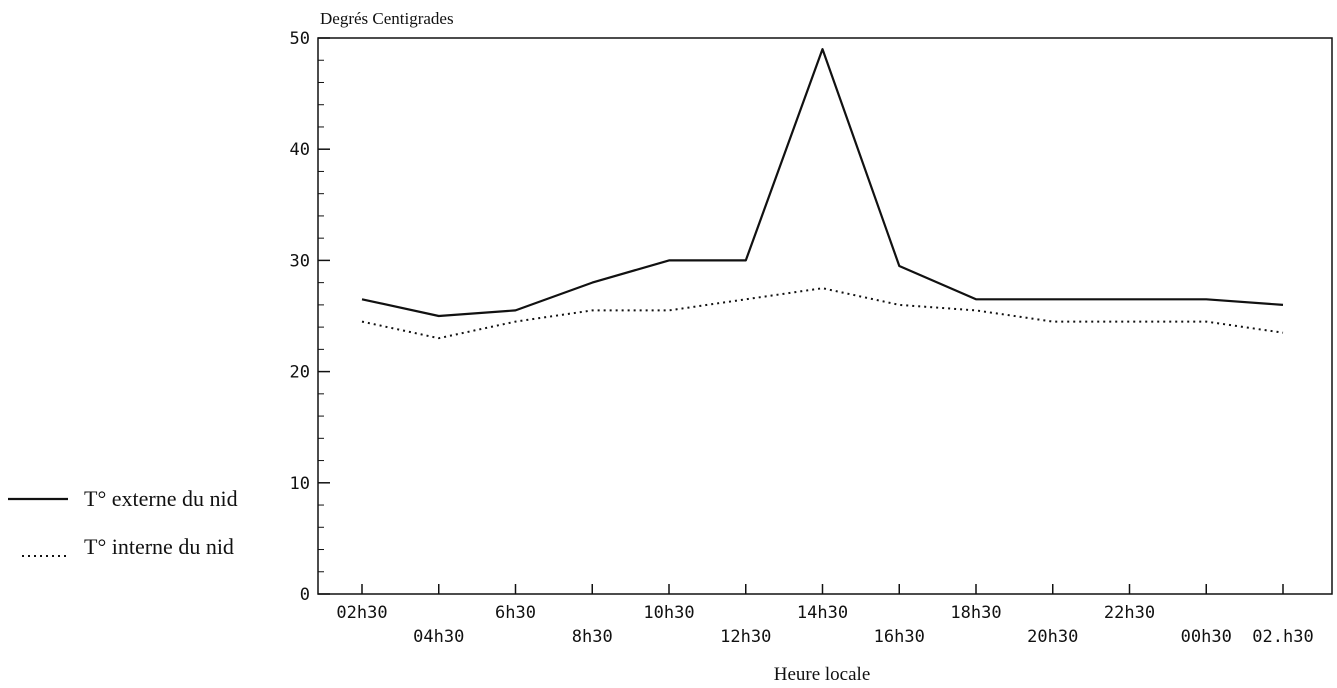 The image size is (1337, 688). What do you see at coordinates (123, 522) in the screenshot?
I see `legend: T° externe du nid T° interne du nid` at bounding box center [123, 522].